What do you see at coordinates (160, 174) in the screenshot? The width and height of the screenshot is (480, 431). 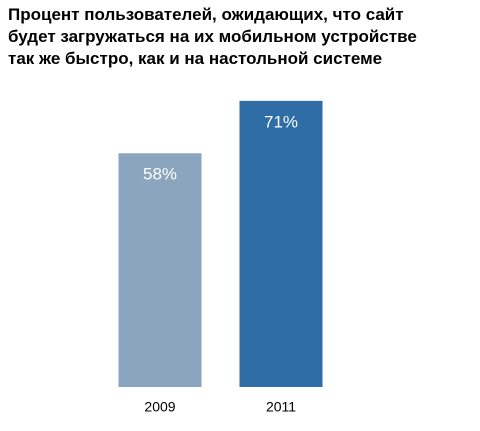 I see `value-label: 58%` at bounding box center [160, 174].